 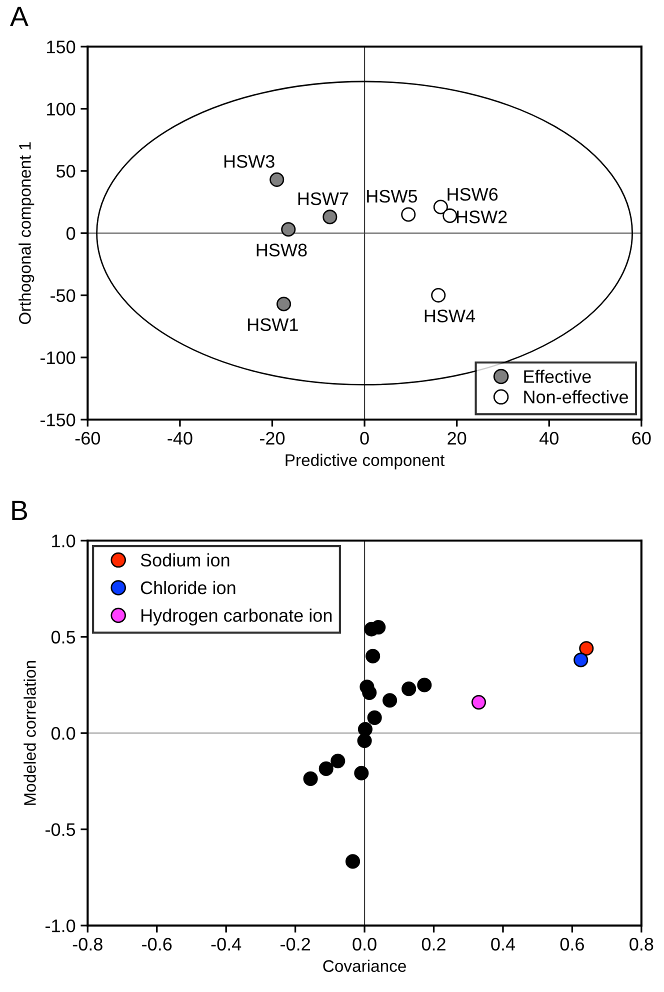 I want to click on y-axis-title: Modeled correlation, so click(x=30, y=732).